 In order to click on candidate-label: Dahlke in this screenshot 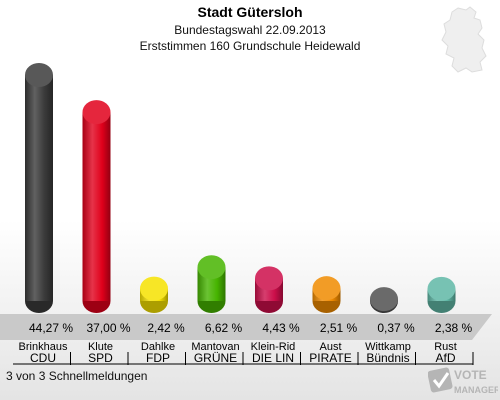, I will do `click(158, 347)`.